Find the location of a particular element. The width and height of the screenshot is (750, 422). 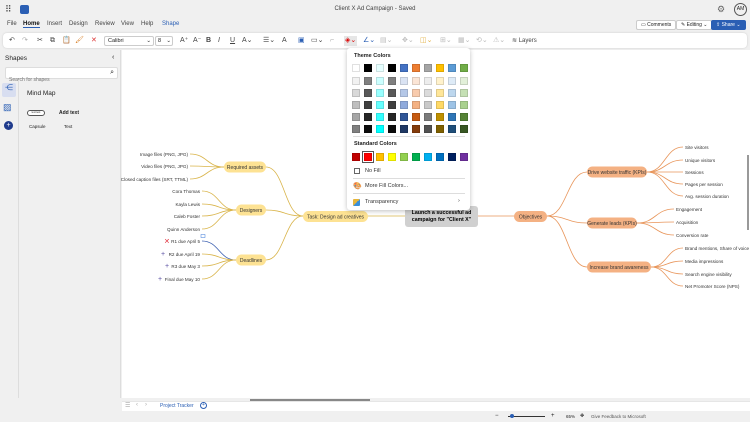

underline-icon: U is located at coordinates (233, 40).